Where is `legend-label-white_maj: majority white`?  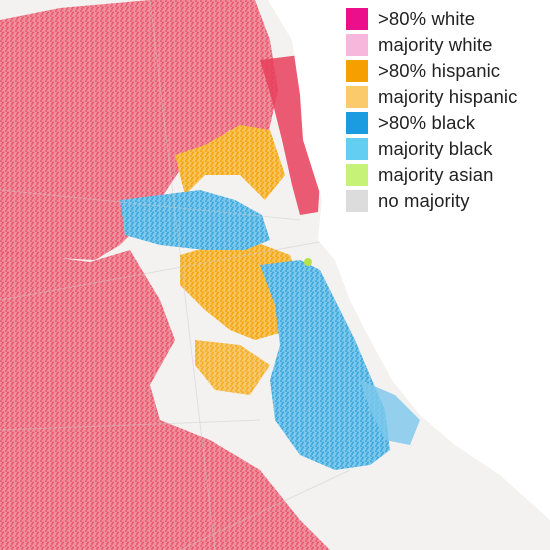 legend-label-white_maj: majority white is located at coordinates (435, 44).